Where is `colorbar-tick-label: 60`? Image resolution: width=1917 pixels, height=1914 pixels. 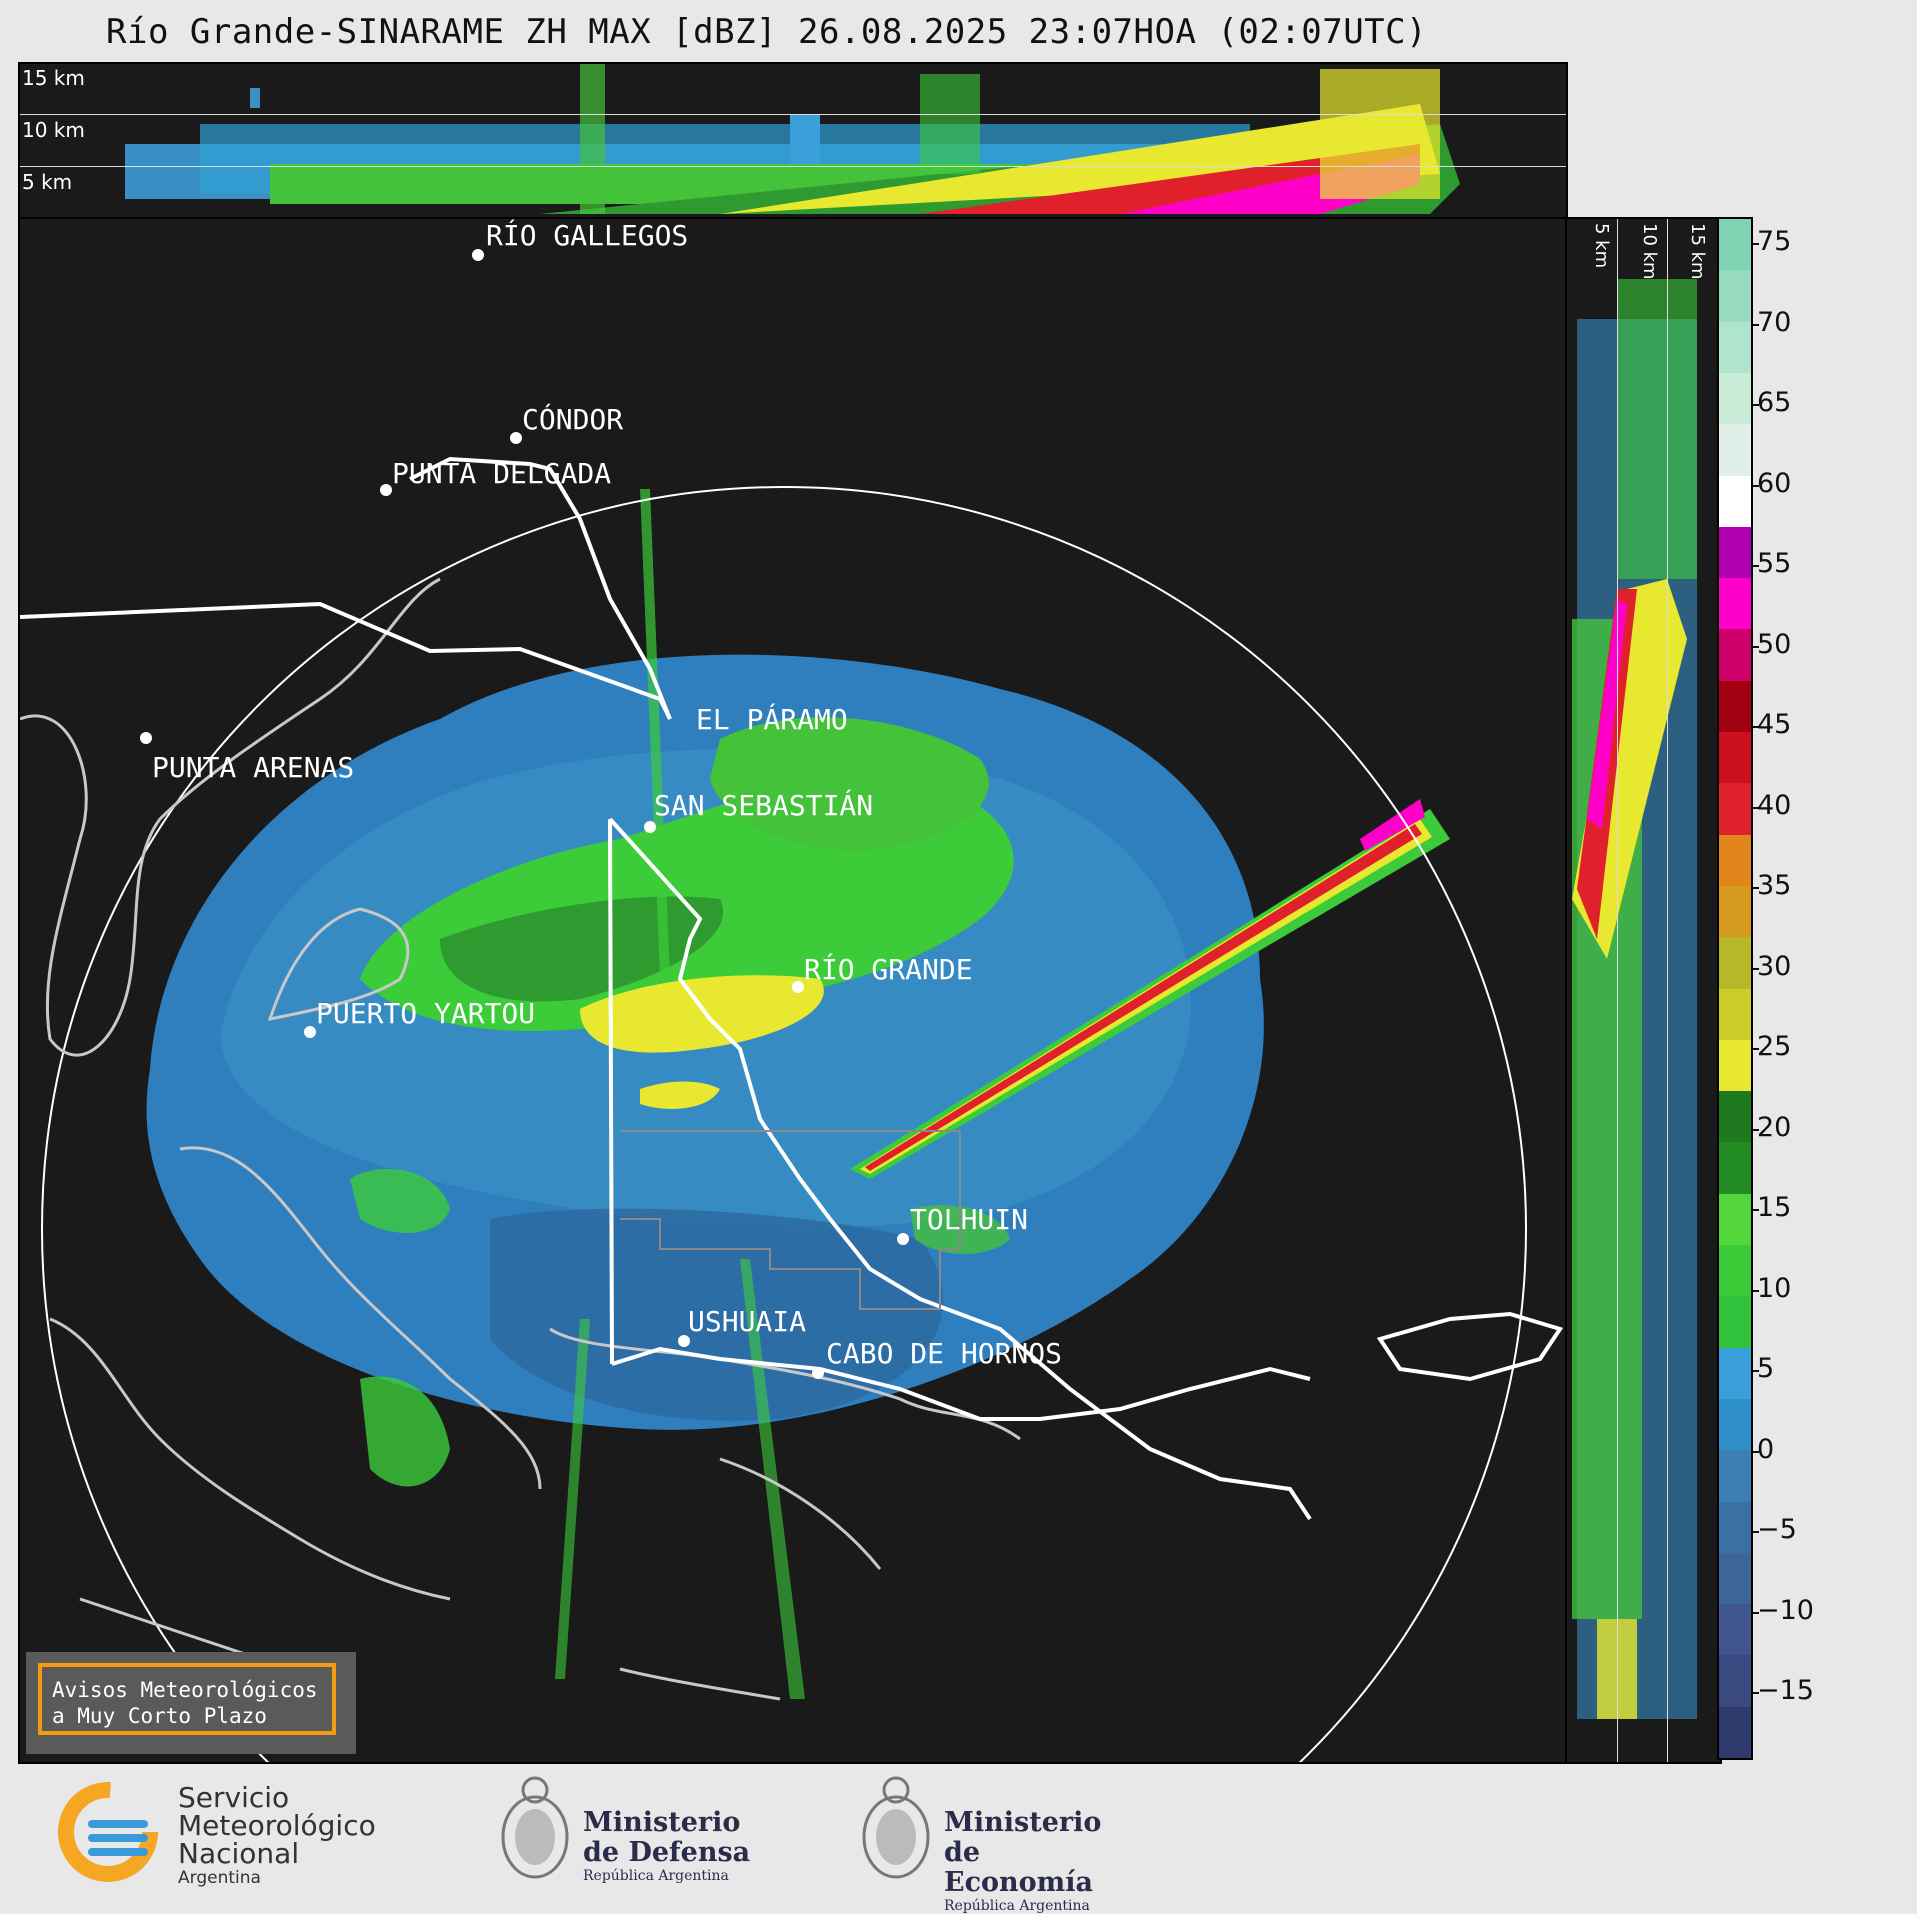
colorbar-tick-label: 60 is located at coordinates (1774, 483).